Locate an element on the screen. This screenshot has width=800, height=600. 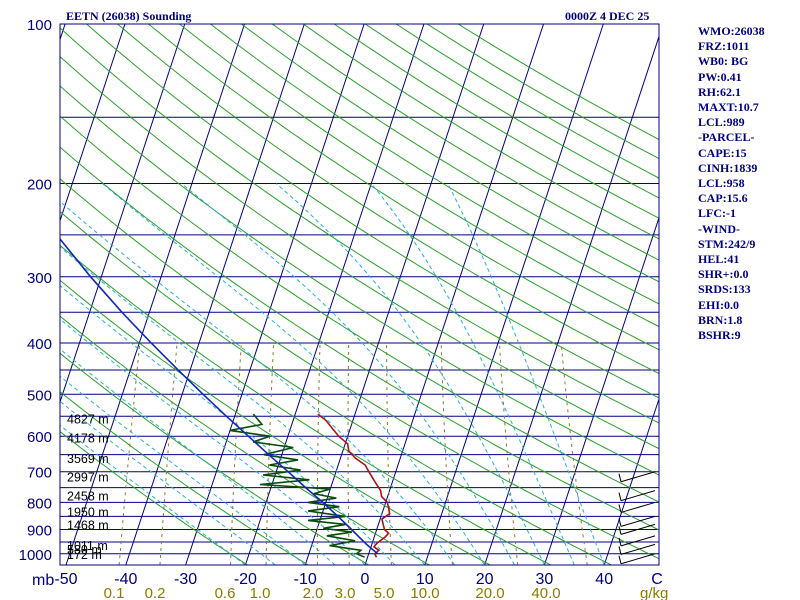
index-item: BRN:1.8 is located at coordinates (720, 319).